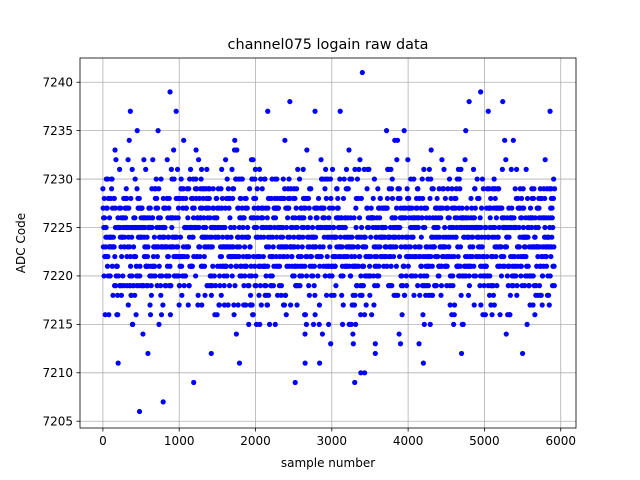 The height and width of the screenshot is (480, 640). What do you see at coordinates (57, 325) in the screenshot?
I see `y-tick-label: 7215` at bounding box center [57, 325].